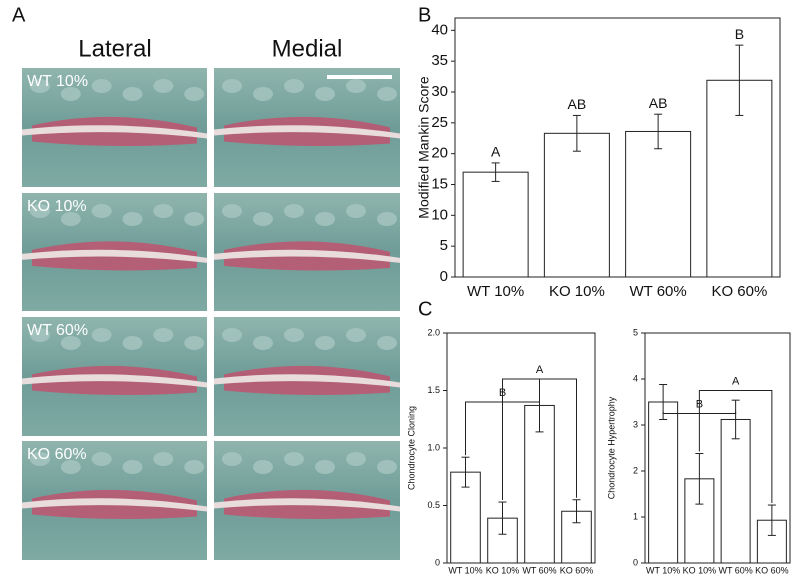 Image resolution: width=800 pixels, height=579 pixels. What do you see at coordinates (439, 214) in the screenshot?
I see `y-tick-label: 10` at bounding box center [439, 214].